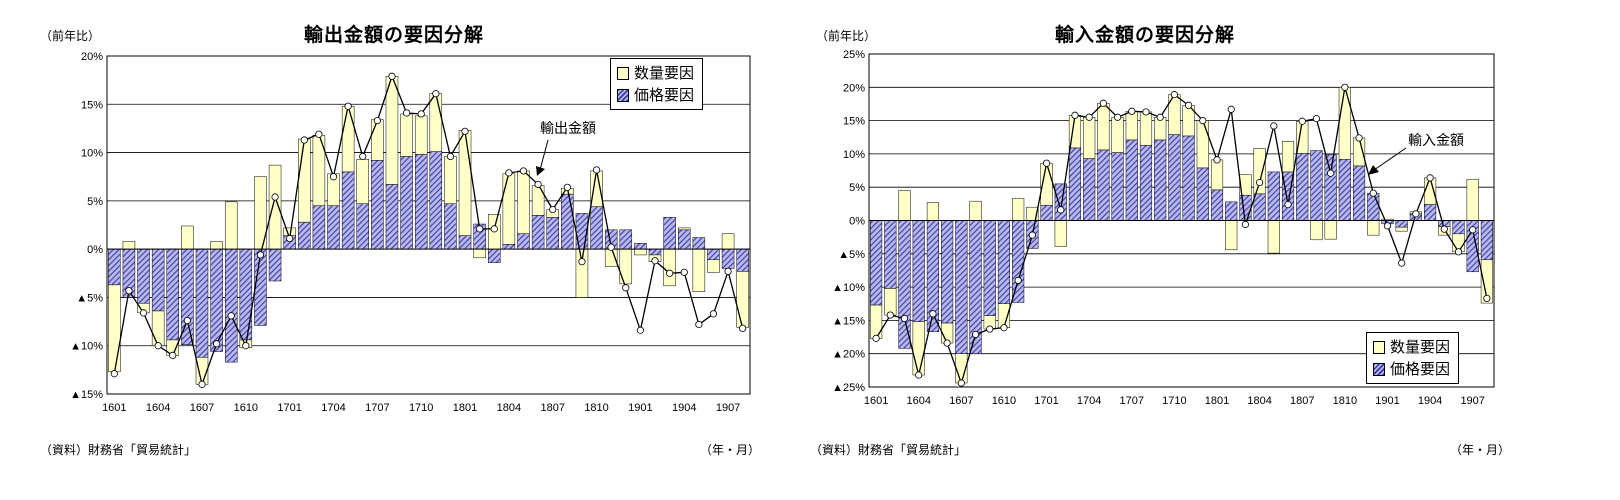 This screenshot has width=1620, height=500. I want to click on y-tick-label: ▲20%, so click(848, 355).